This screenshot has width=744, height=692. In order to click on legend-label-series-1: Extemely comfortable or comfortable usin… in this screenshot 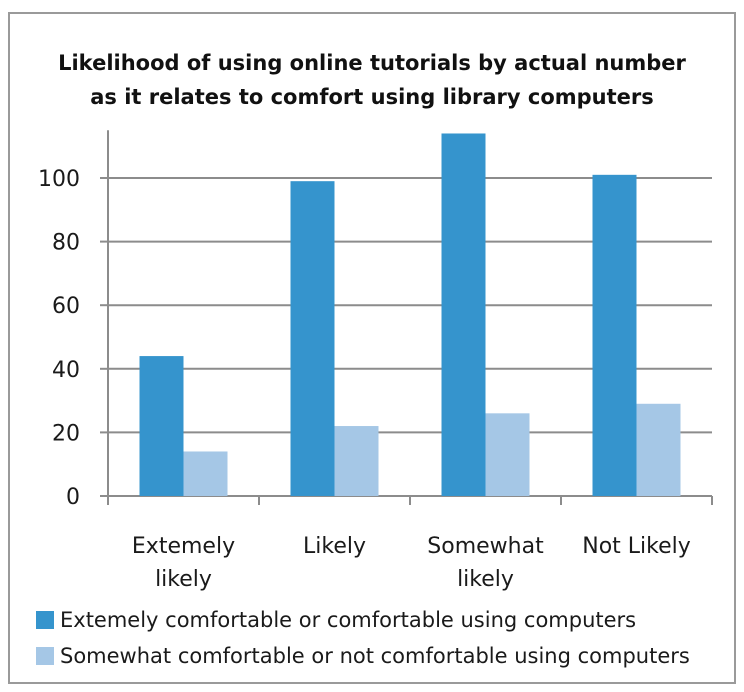, I will do `click(348, 620)`.